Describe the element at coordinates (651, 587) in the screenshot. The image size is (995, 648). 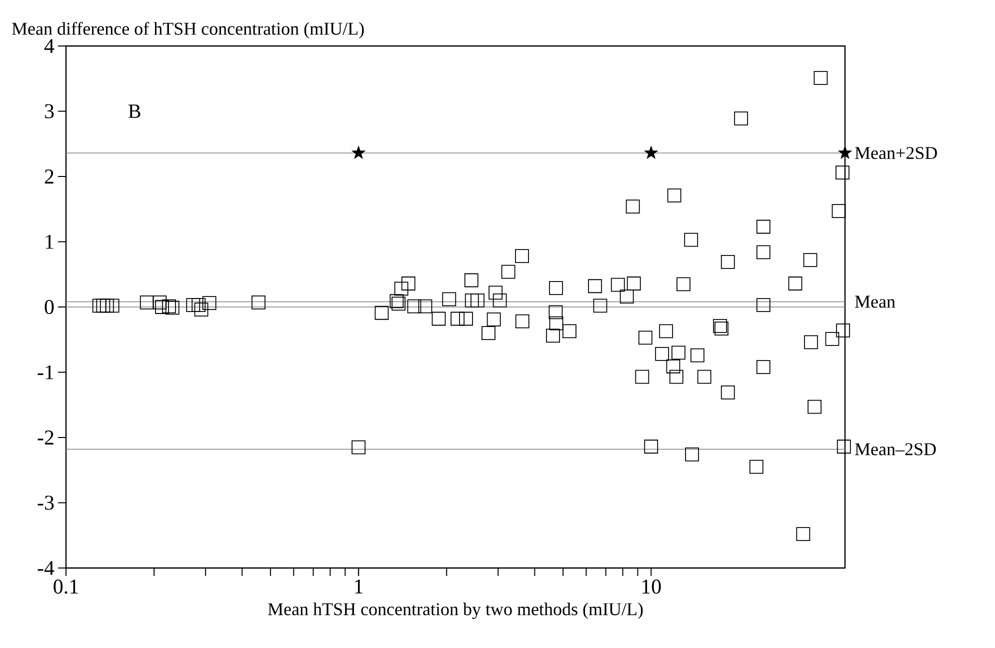
I see `x-tick-label: 10` at that location.